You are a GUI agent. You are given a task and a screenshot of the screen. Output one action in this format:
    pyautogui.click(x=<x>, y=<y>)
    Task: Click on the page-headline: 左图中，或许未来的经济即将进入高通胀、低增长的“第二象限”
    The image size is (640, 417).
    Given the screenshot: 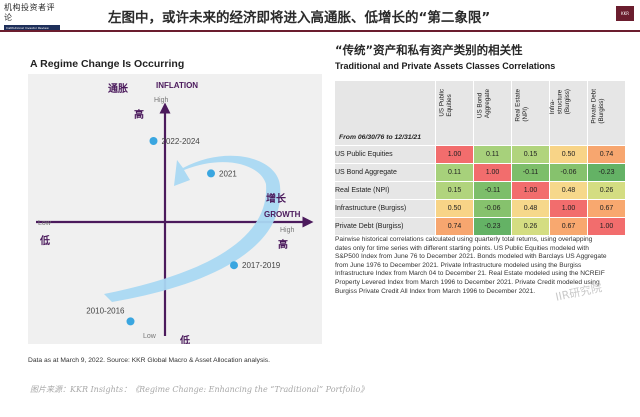 What is the action you would take?
    pyautogui.click(x=299, y=18)
    